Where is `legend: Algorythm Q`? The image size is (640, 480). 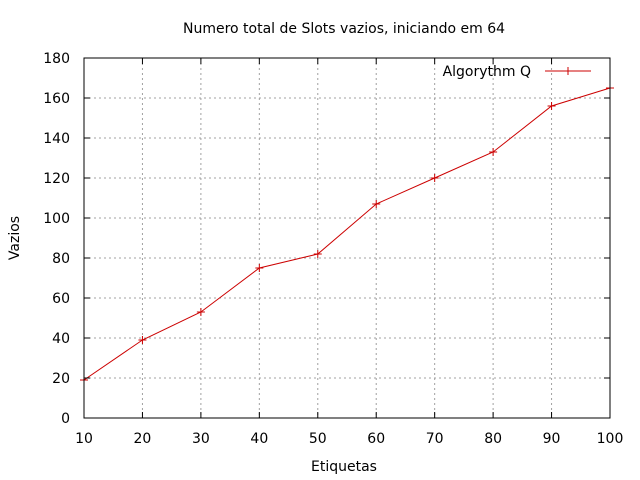
legend: Algorythm Q is located at coordinates (517, 72).